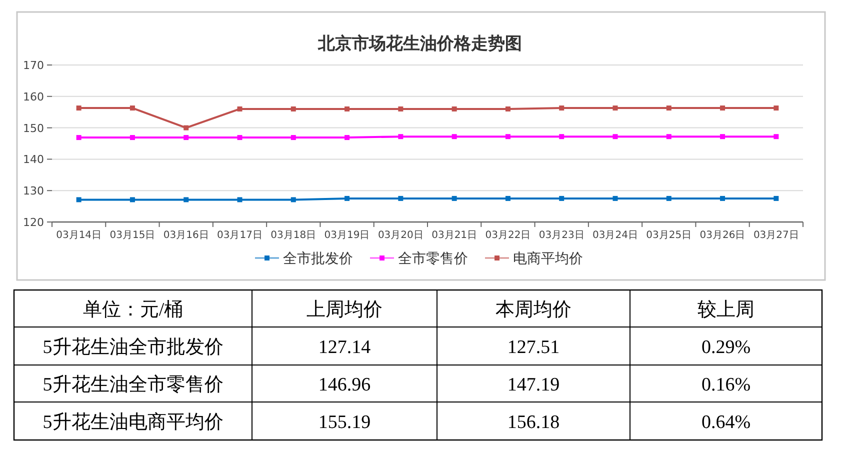  What do you see at coordinates (133, 235) in the screenshot?
I see `x-tick-label: 03月15日` at bounding box center [133, 235].